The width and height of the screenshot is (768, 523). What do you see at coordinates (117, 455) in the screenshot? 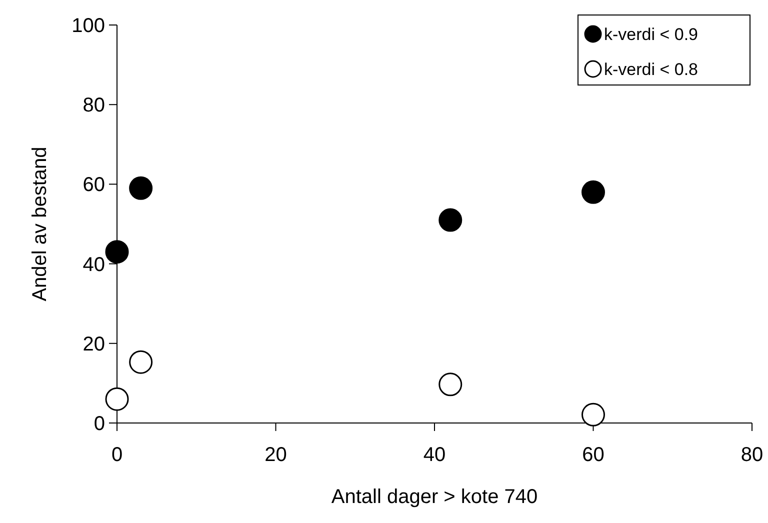
I see `x-tick-label: 0` at bounding box center [117, 455].